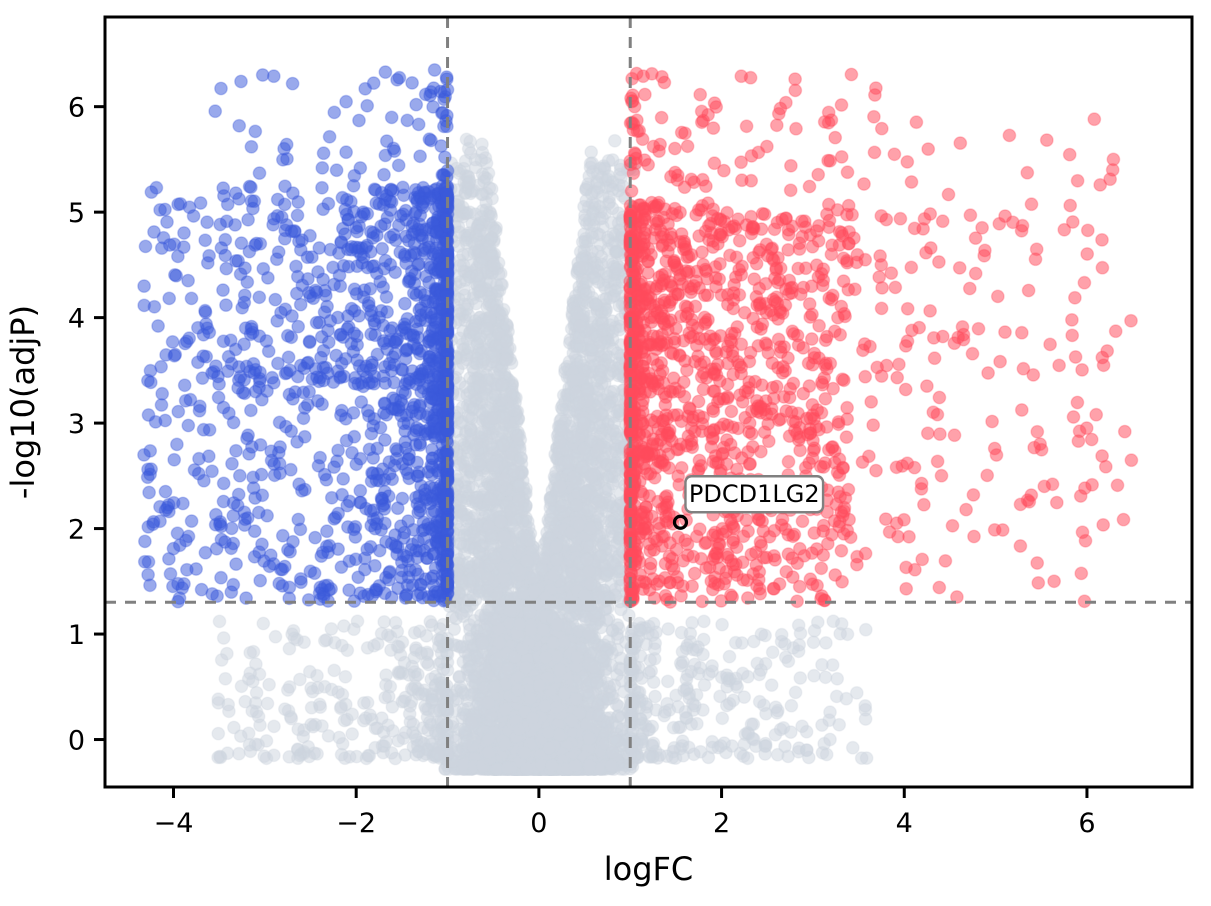  Describe the element at coordinates (649, 869) in the screenshot. I see `x-axis-title: logFC` at that location.